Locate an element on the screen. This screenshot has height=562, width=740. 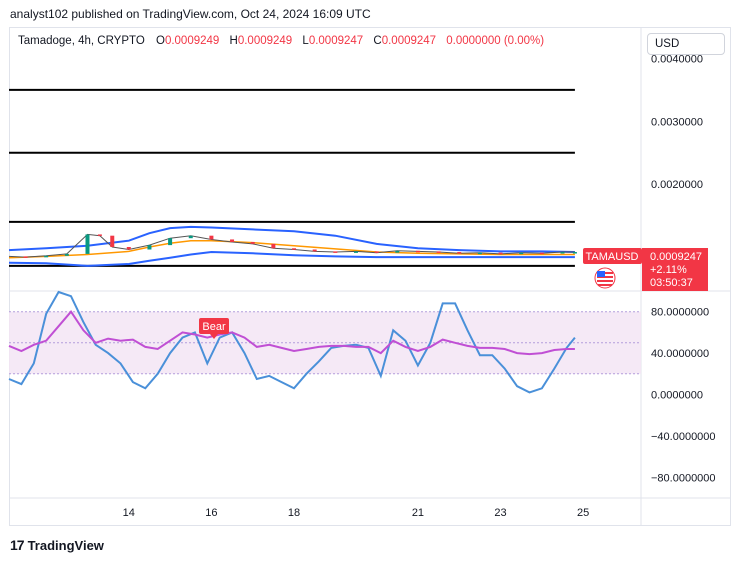
price-badge: TAMAUSD 0.0009247 +2.11% 03:50:37 is located at coordinates (645, 269).